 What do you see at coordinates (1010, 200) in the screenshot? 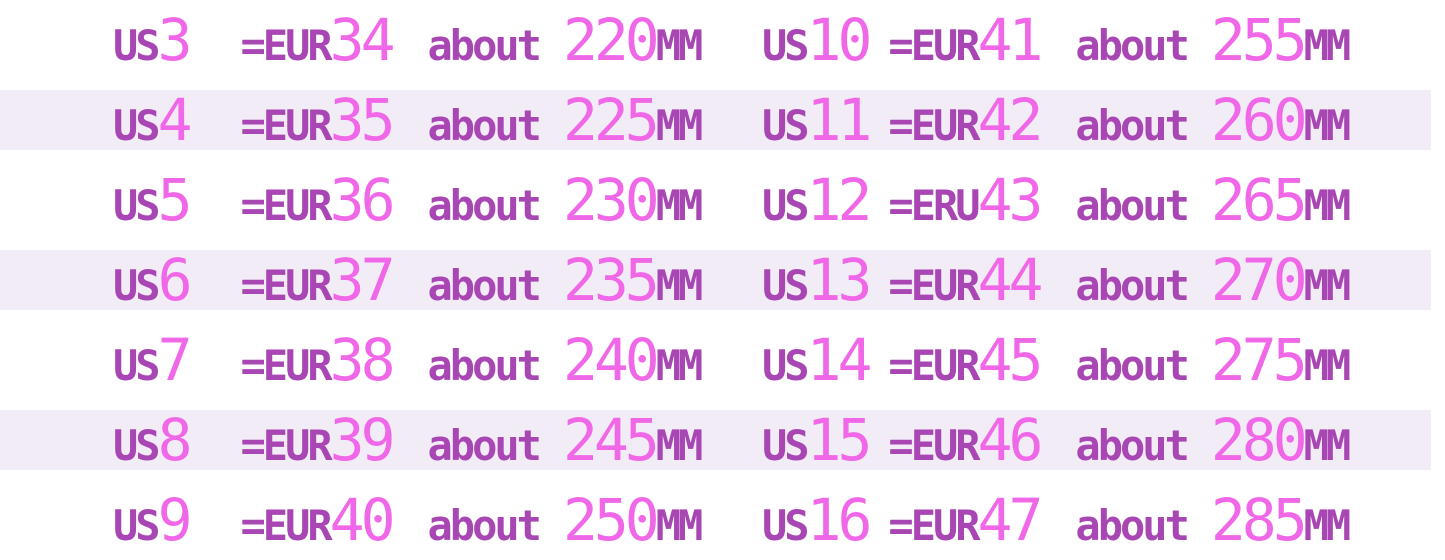
I see `eur-size-value: 43` at bounding box center [1010, 200].